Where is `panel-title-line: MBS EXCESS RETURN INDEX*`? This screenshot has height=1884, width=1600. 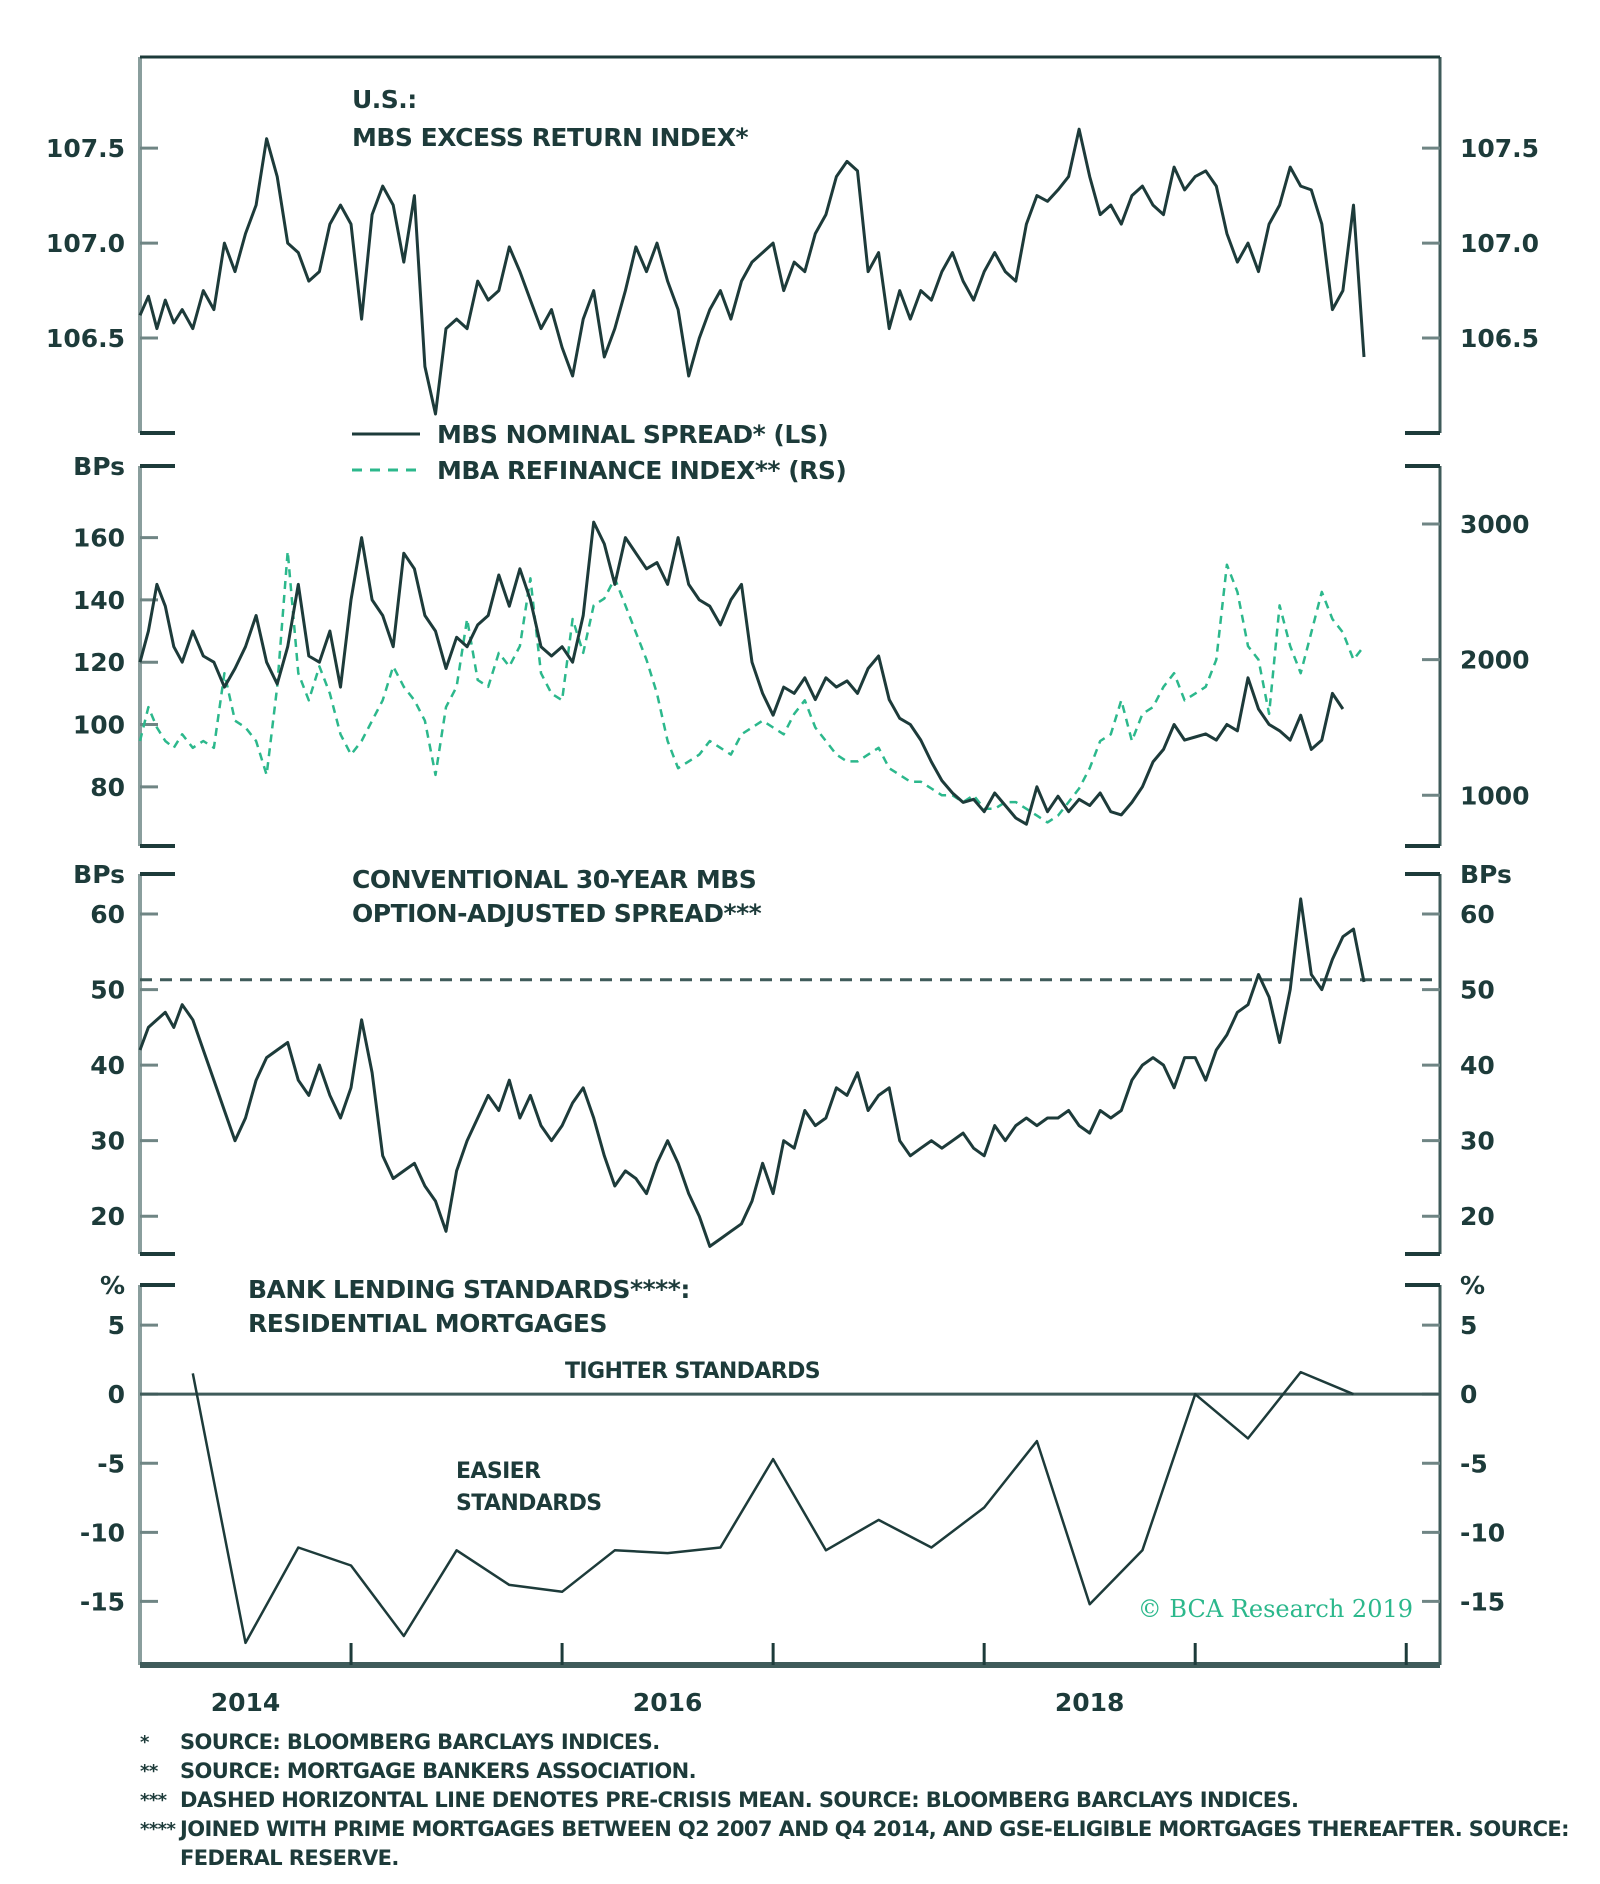 panel-title-line: MBS EXCESS RETURN INDEX* is located at coordinates (550, 137).